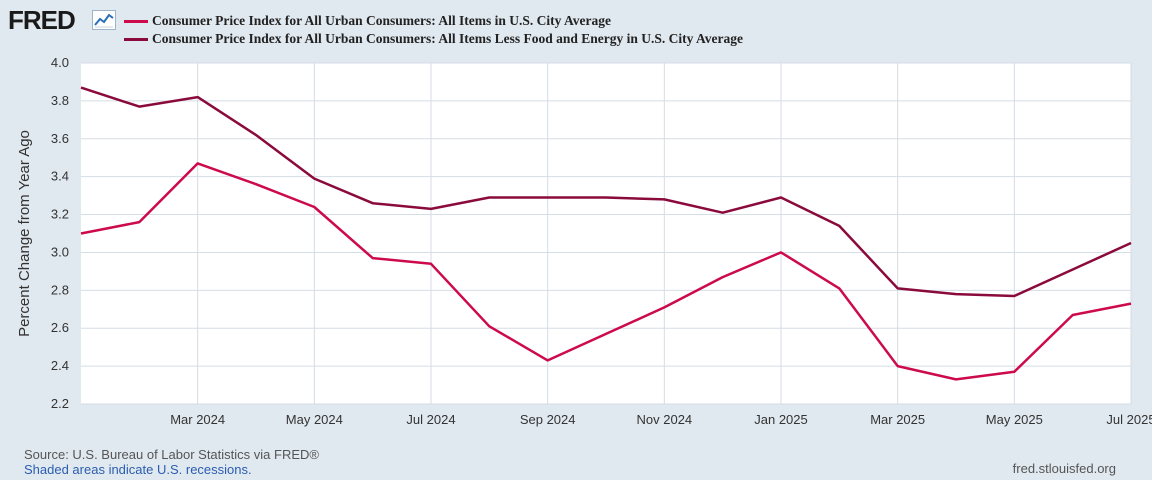  What do you see at coordinates (136, 39) in the screenshot?
I see `legend-swatch-series2` at bounding box center [136, 39].